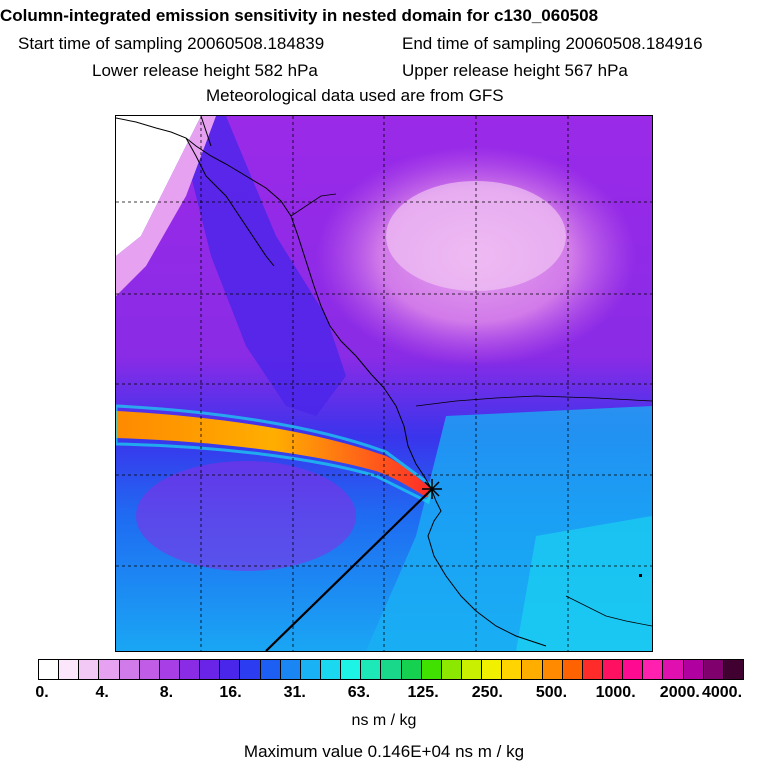 The width and height of the screenshot is (768, 768). What do you see at coordinates (423, 692) in the screenshot?
I see `colorbar-tick-label: 125.` at bounding box center [423, 692].